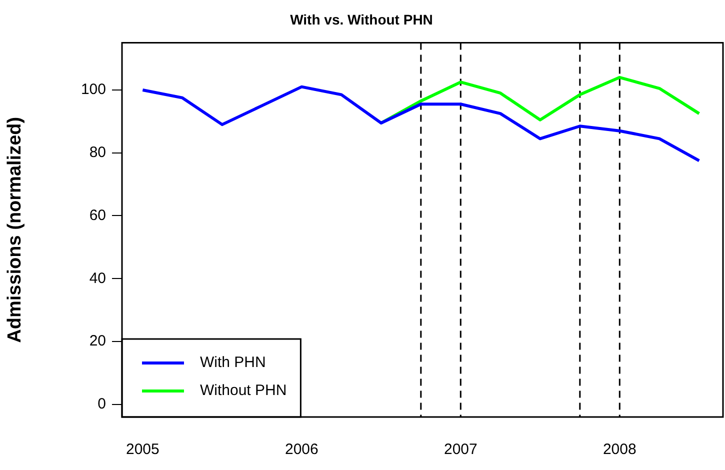 This screenshot has height=470, width=725. I want to click on y-tick-label: 20, so click(97, 341).